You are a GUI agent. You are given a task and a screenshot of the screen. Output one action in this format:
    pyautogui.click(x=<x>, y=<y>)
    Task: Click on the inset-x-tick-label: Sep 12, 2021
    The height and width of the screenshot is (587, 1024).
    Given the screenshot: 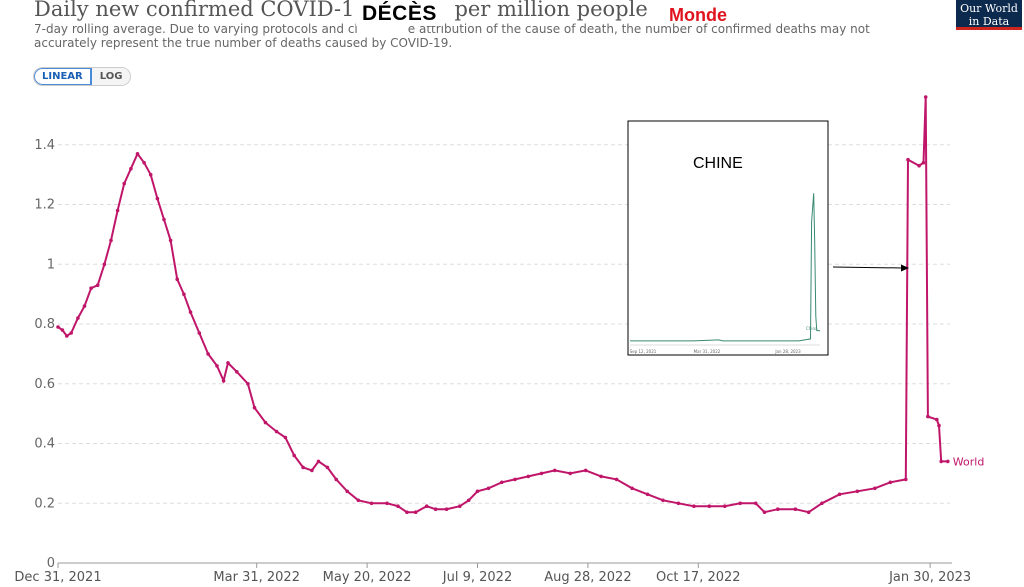 What is the action you would take?
    pyautogui.click(x=643, y=351)
    